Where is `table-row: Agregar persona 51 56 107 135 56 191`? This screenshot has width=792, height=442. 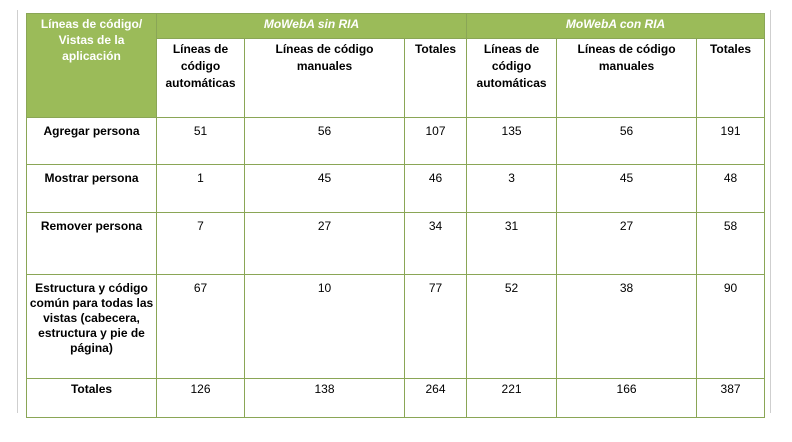
table-row: Agregar persona 51 56 107 135 56 191 is located at coordinates (396, 141).